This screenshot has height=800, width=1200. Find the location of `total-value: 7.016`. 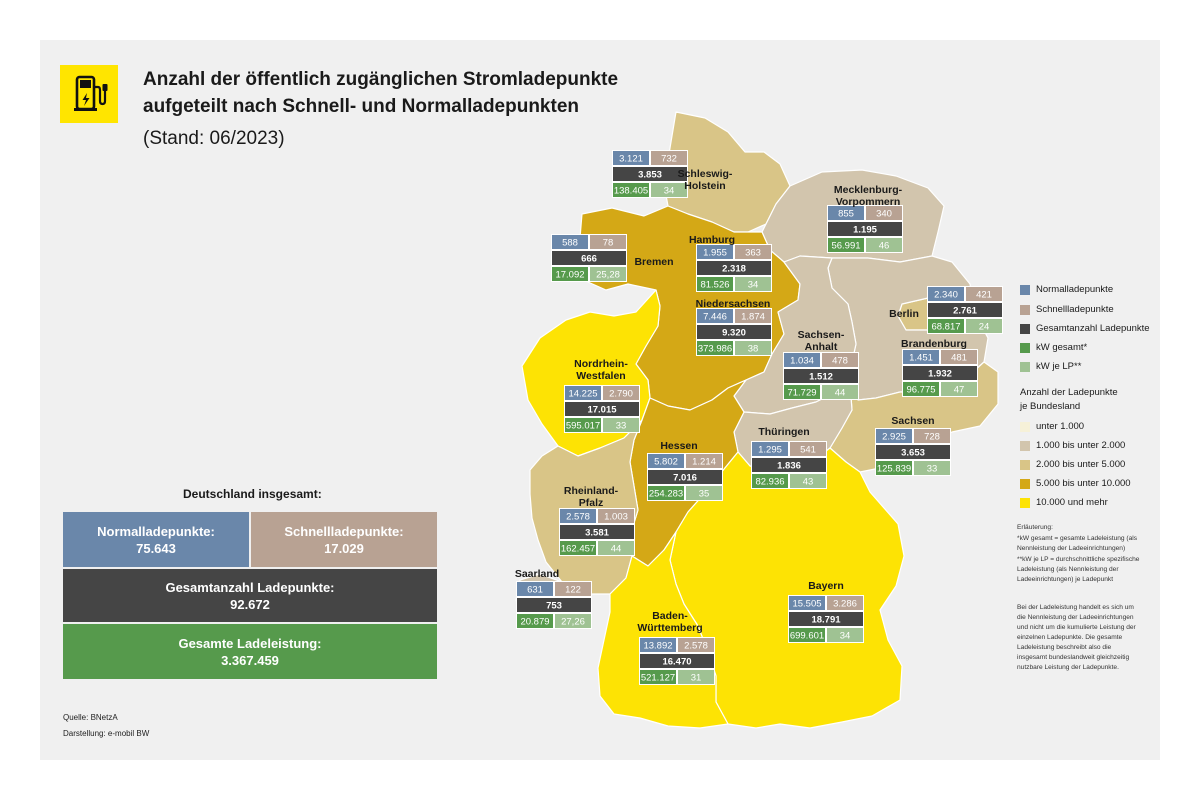

total-value: 7.016 is located at coordinates (685, 477).